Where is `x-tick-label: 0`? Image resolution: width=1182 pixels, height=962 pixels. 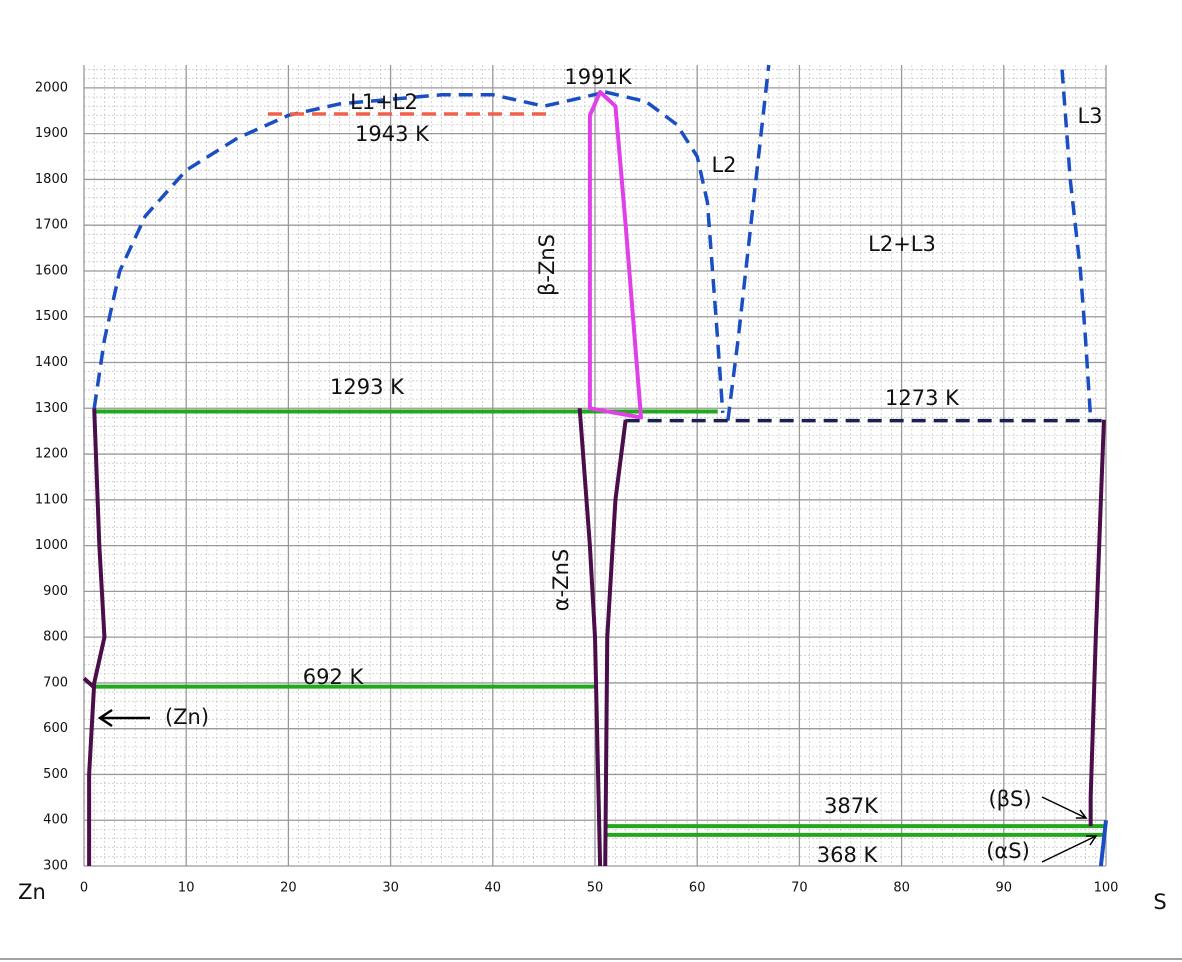
x-tick-label: 0 is located at coordinates (84, 888).